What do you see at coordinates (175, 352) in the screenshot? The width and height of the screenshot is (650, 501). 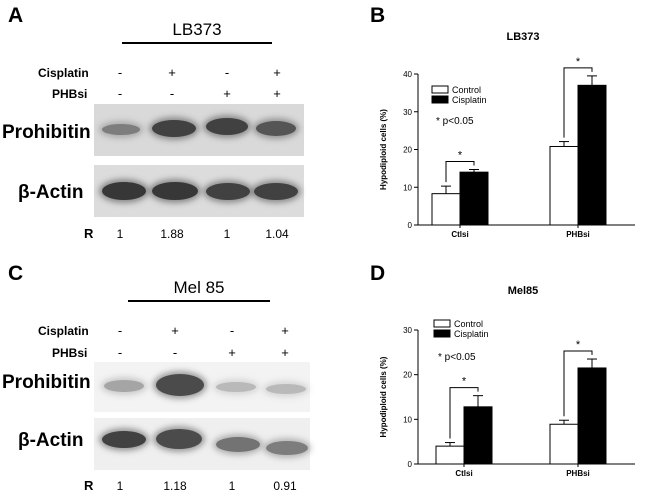 I see `phbsi-sign-c-2: -` at bounding box center [175, 352].